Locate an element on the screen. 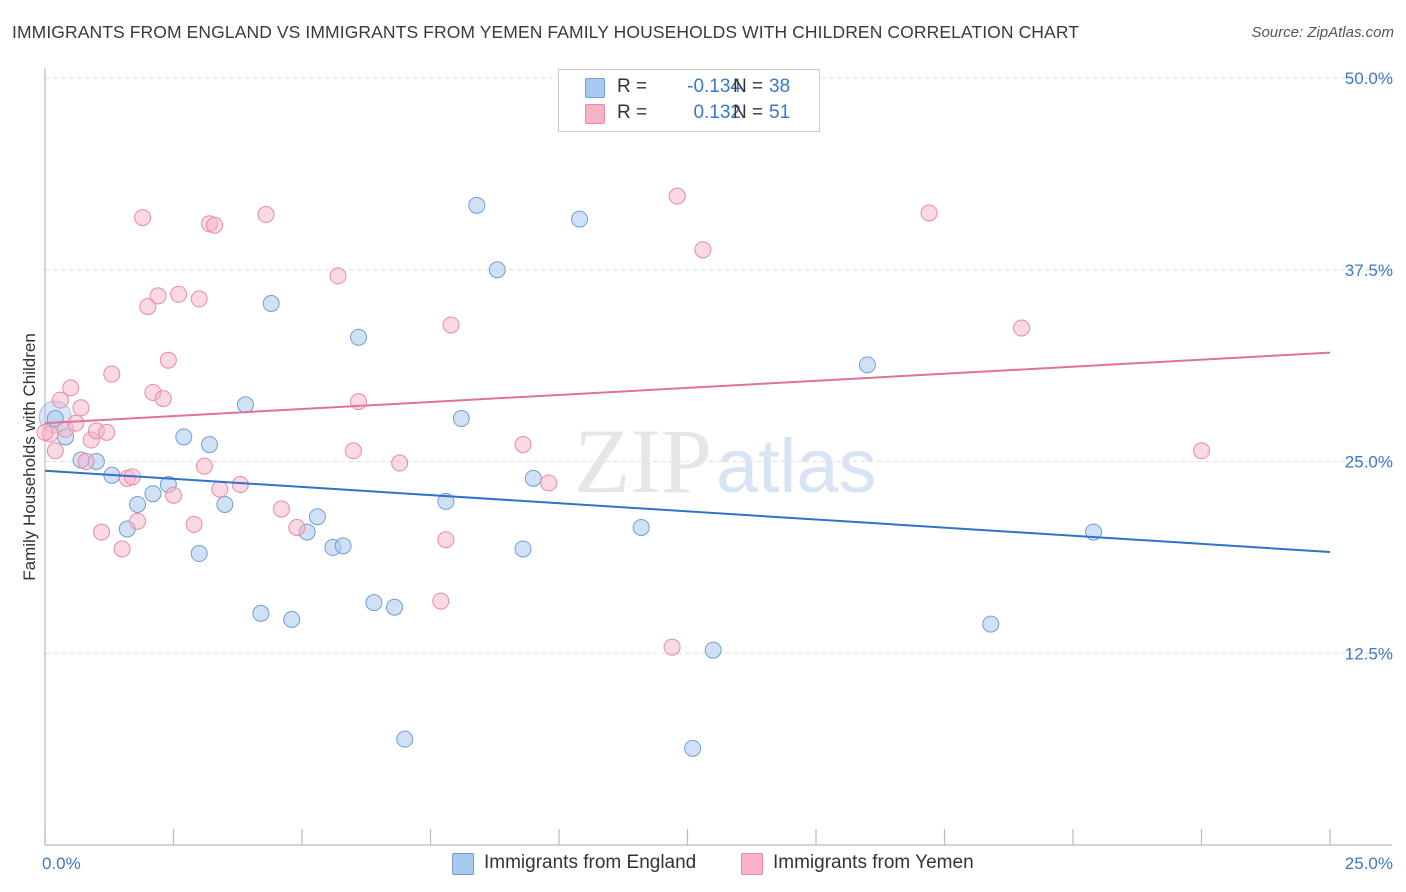 Image resolution: width=1406 pixels, height=892 pixels. x-tick-label: 0.0% is located at coordinates (61, 863).